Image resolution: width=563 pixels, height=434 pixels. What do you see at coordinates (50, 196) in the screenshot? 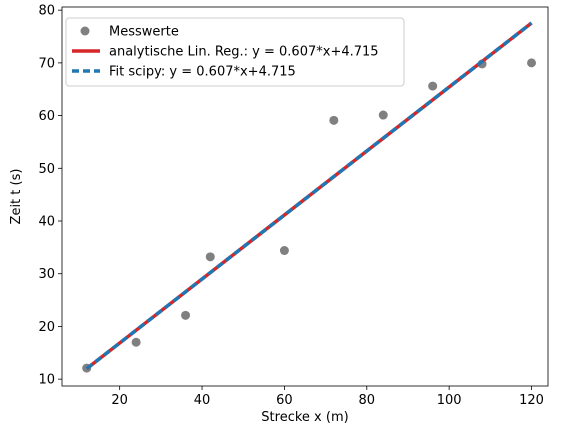
I see `y-axis: 10 20 30 40 50 60 70 80` at bounding box center [50, 196].